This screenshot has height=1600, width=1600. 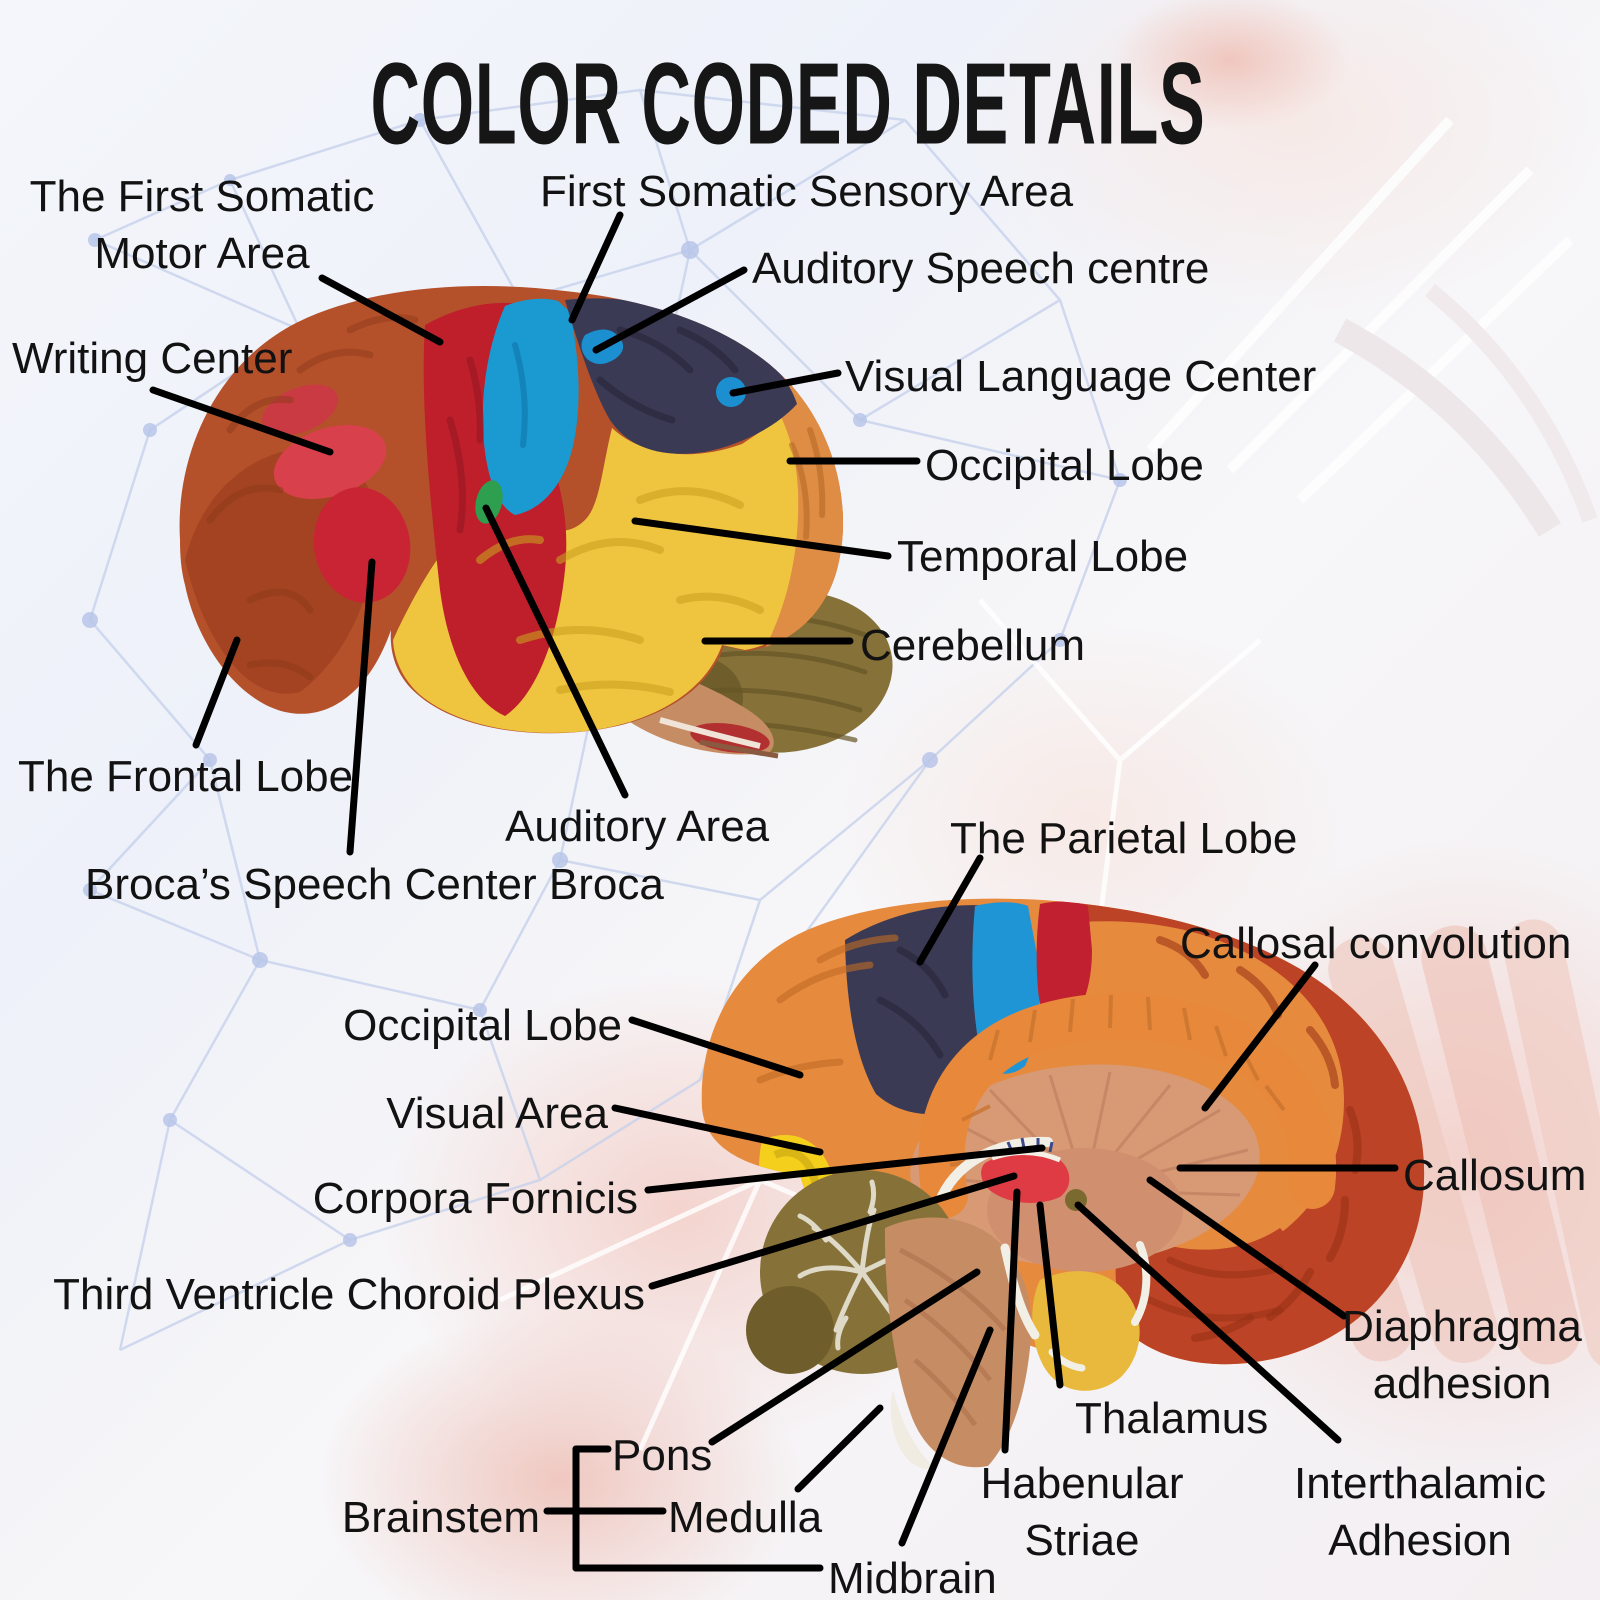 What do you see at coordinates (381, 310) in the screenshot?
I see `leader-line-first-somatic-motor-area` at bounding box center [381, 310].